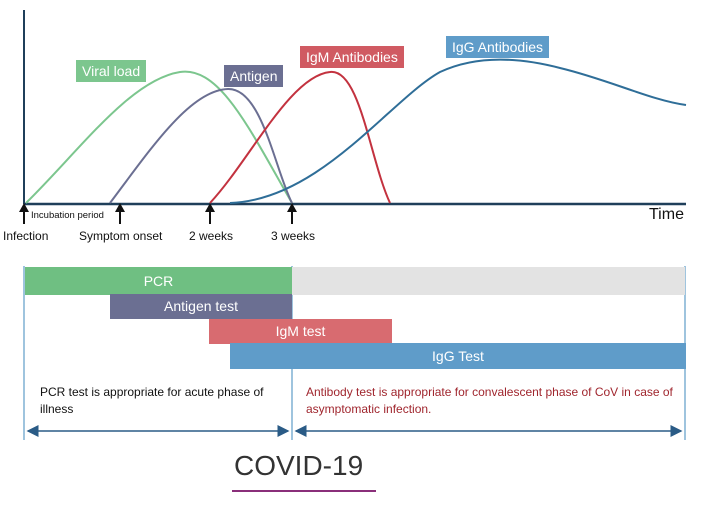  I want to click on two-weeks-label: 2 weeks, so click(211, 236).